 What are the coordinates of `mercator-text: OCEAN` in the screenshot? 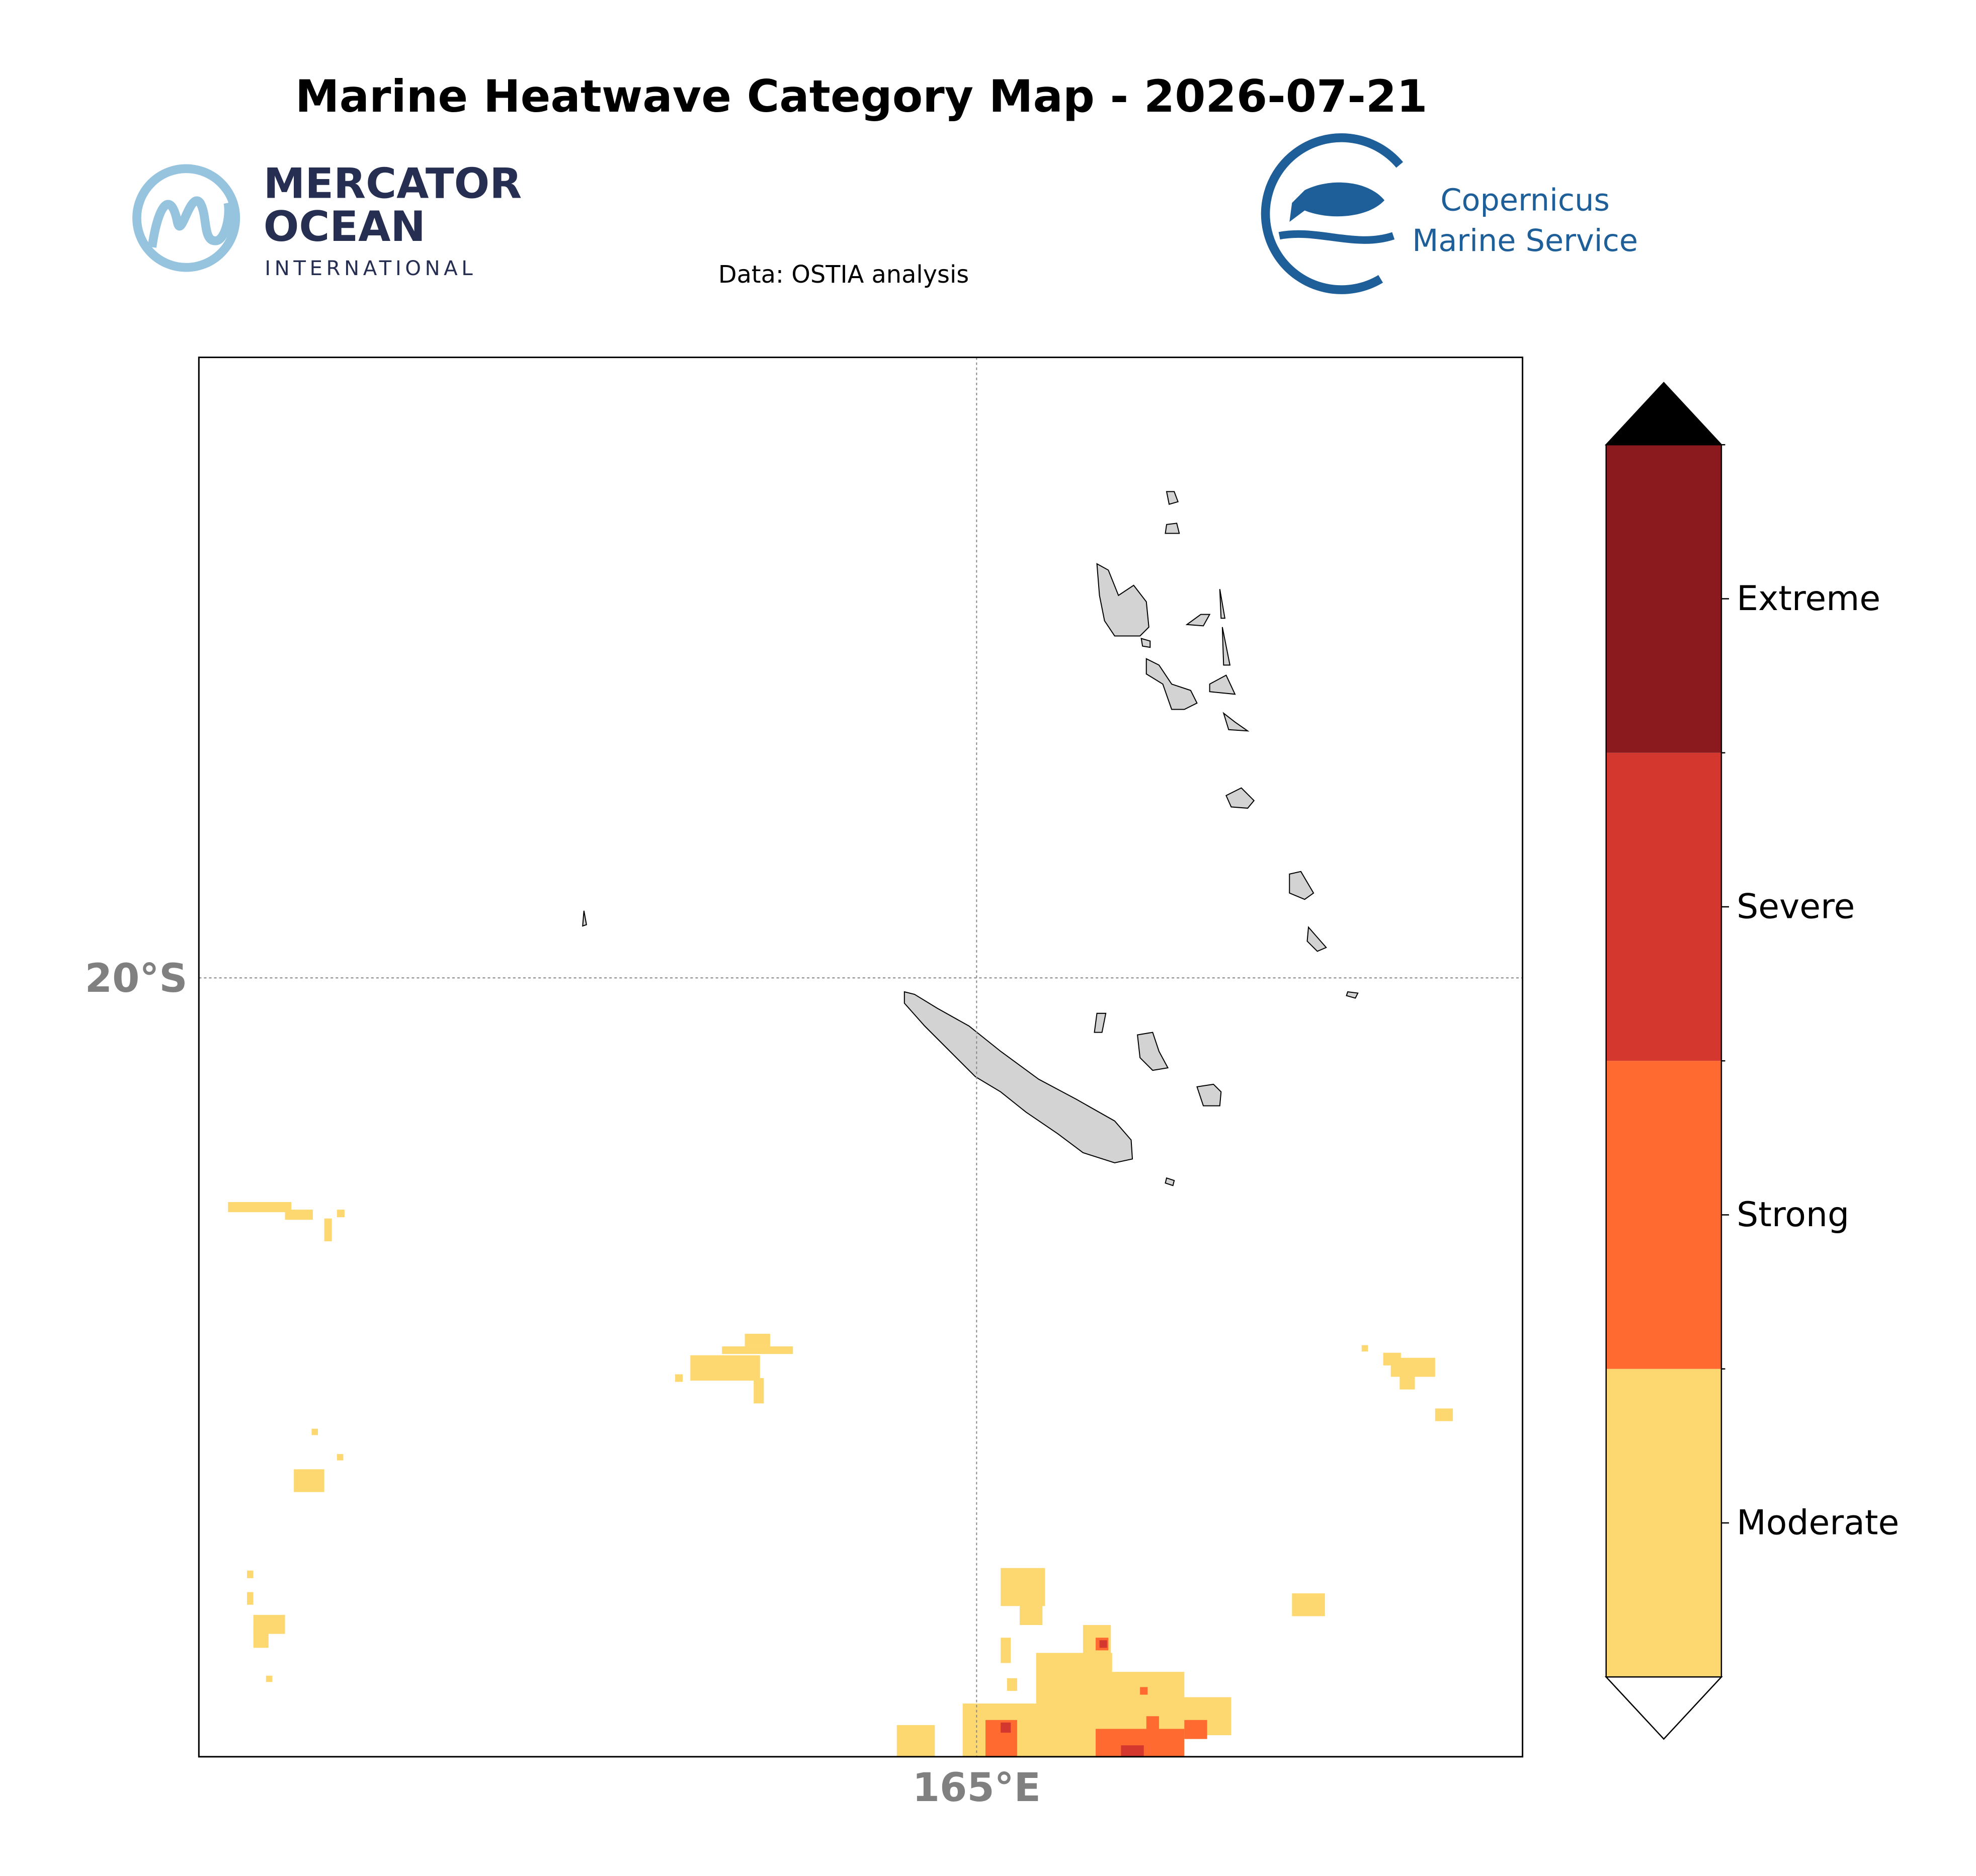 It's located at (345, 226).